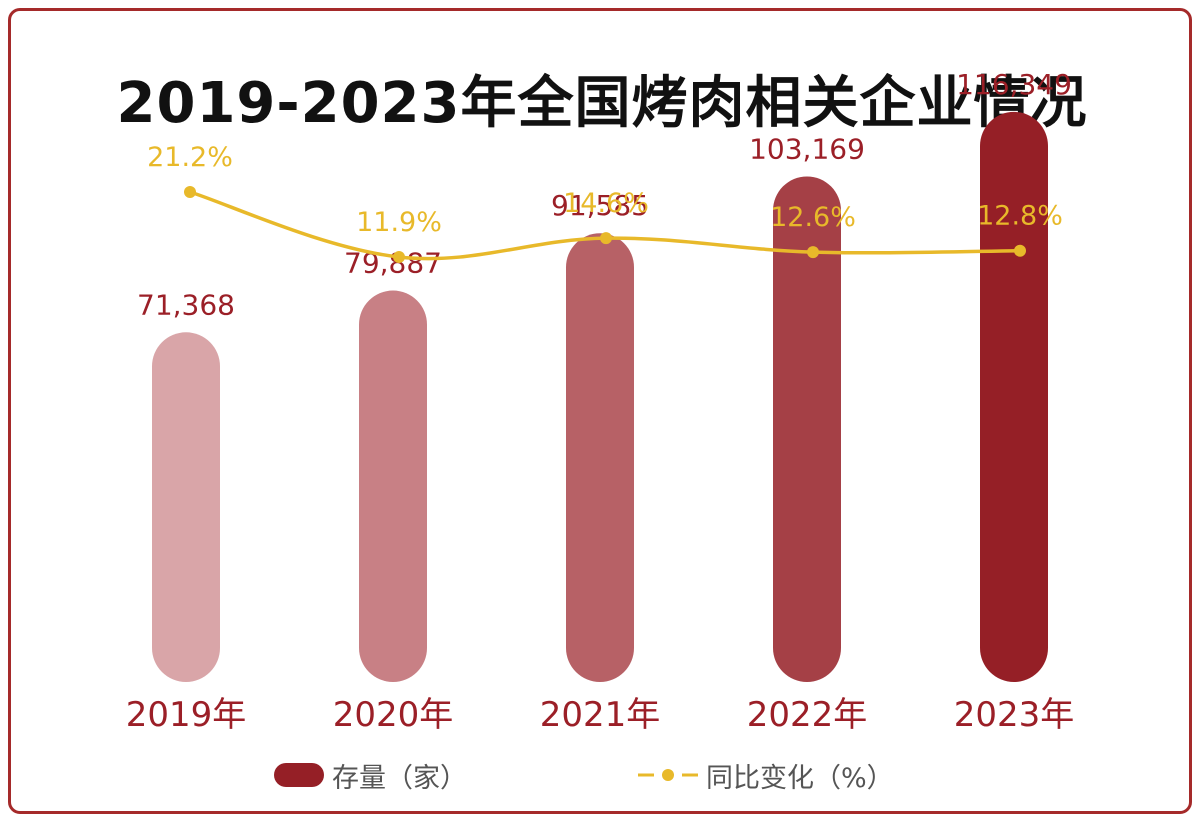 The height and width of the screenshot is (824, 1204). What do you see at coordinates (800, 778) in the screenshot?
I see `legend-label-yoy: 同比变化（%）` at bounding box center [800, 778].